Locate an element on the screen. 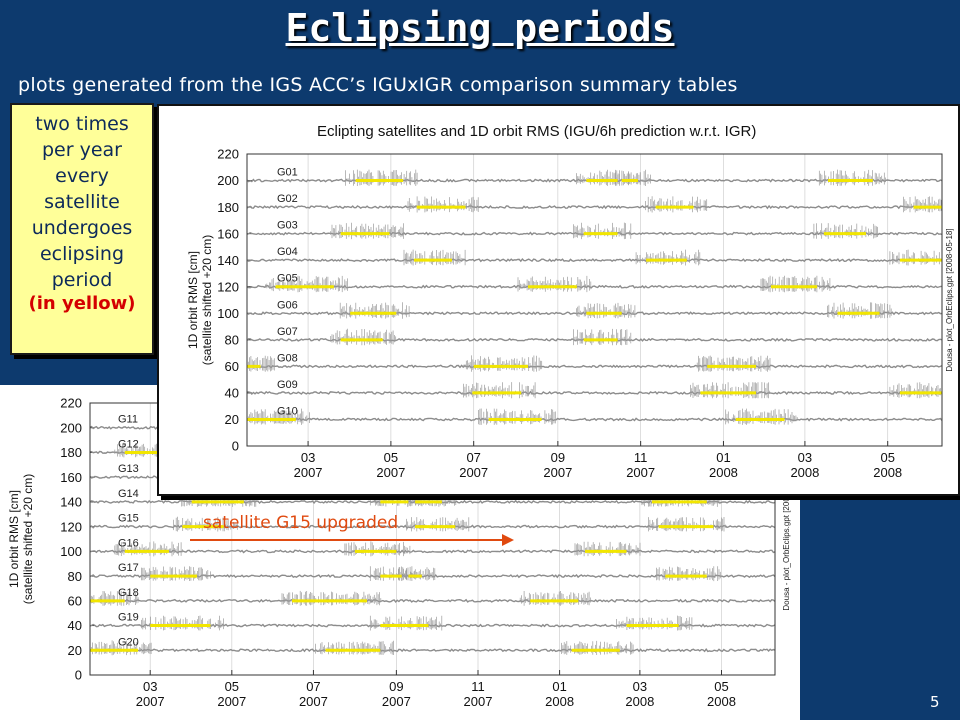 This screenshot has height=720, width=960. series-label: G01 is located at coordinates (287, 173).